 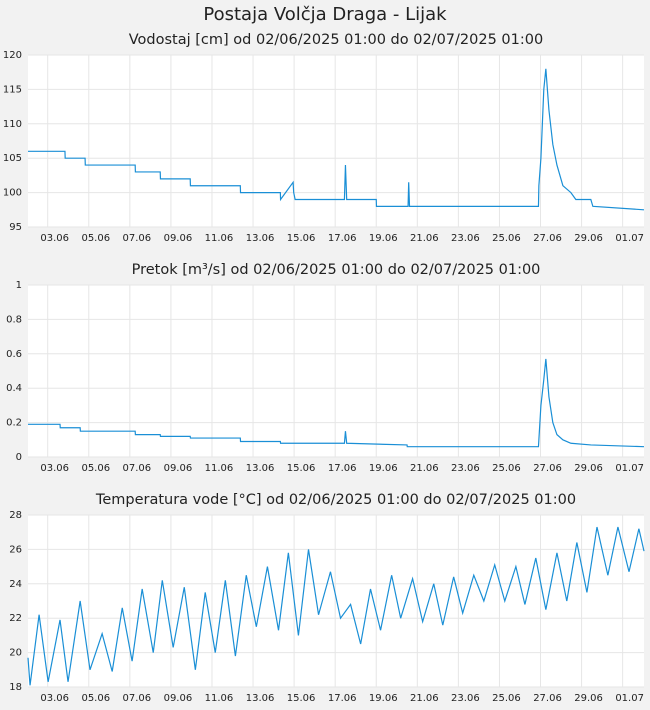 What do you see at coordinates (15, 618) in the screenshot?
I see `y-tick-label: 22` at bounding box center [15, 618].